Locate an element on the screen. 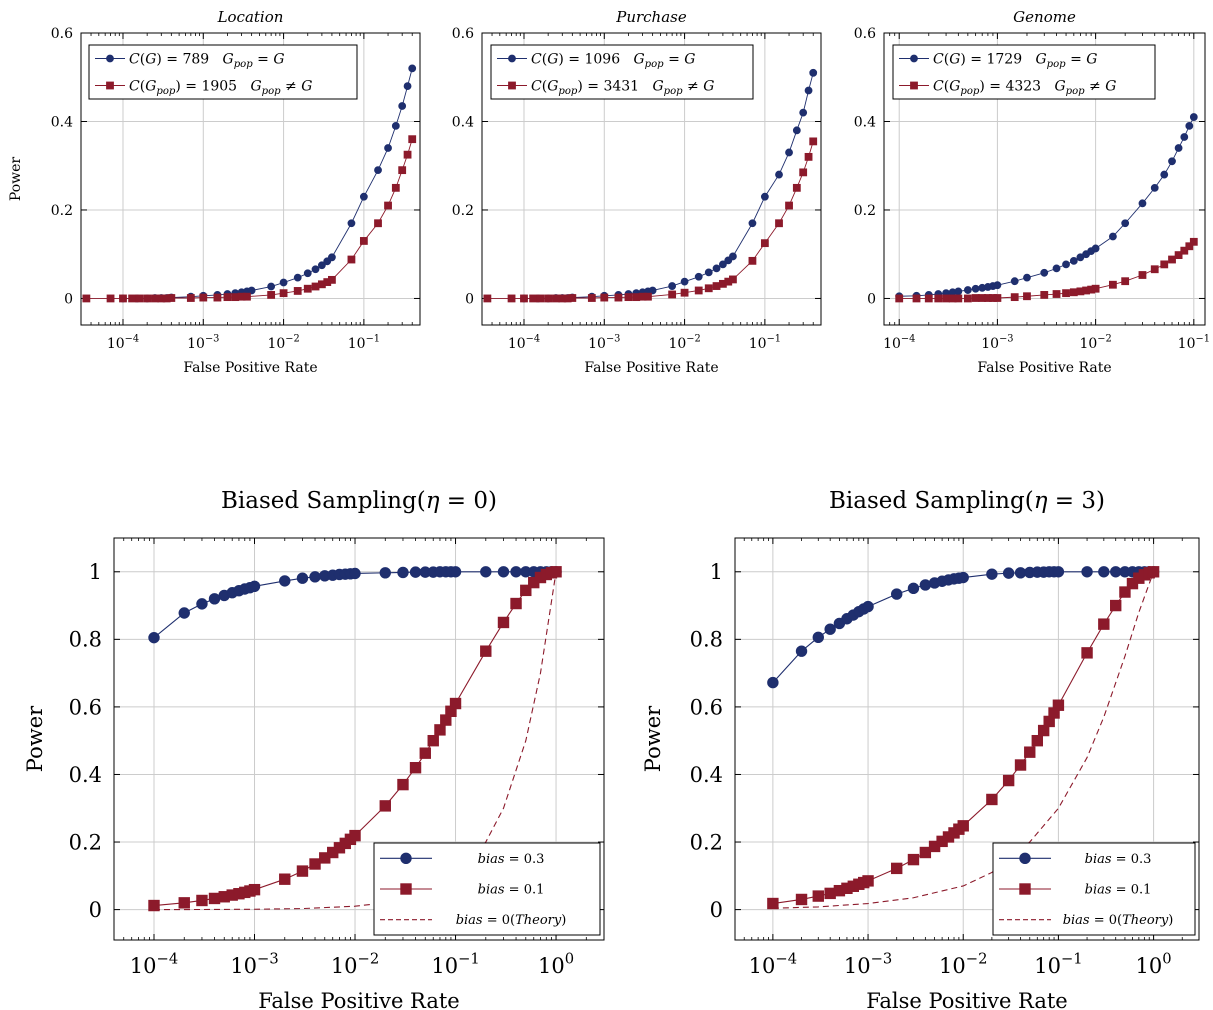  y-axis-label: Power is located at coordinates (653, 738).